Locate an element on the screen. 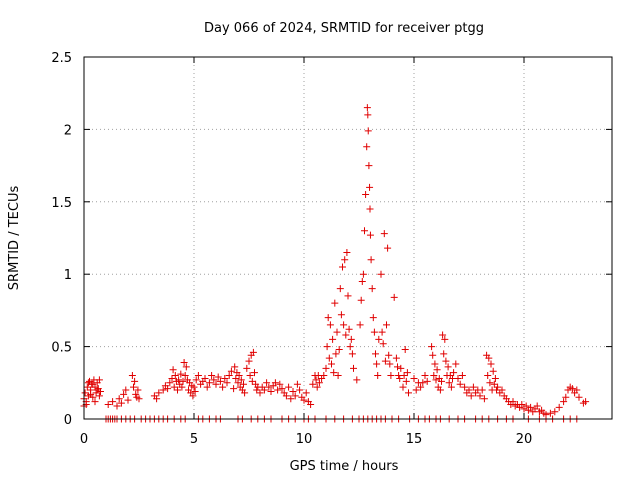 The image size is (640, 480). y-tick-label: 1.5 is located at coordinates (61, 203).